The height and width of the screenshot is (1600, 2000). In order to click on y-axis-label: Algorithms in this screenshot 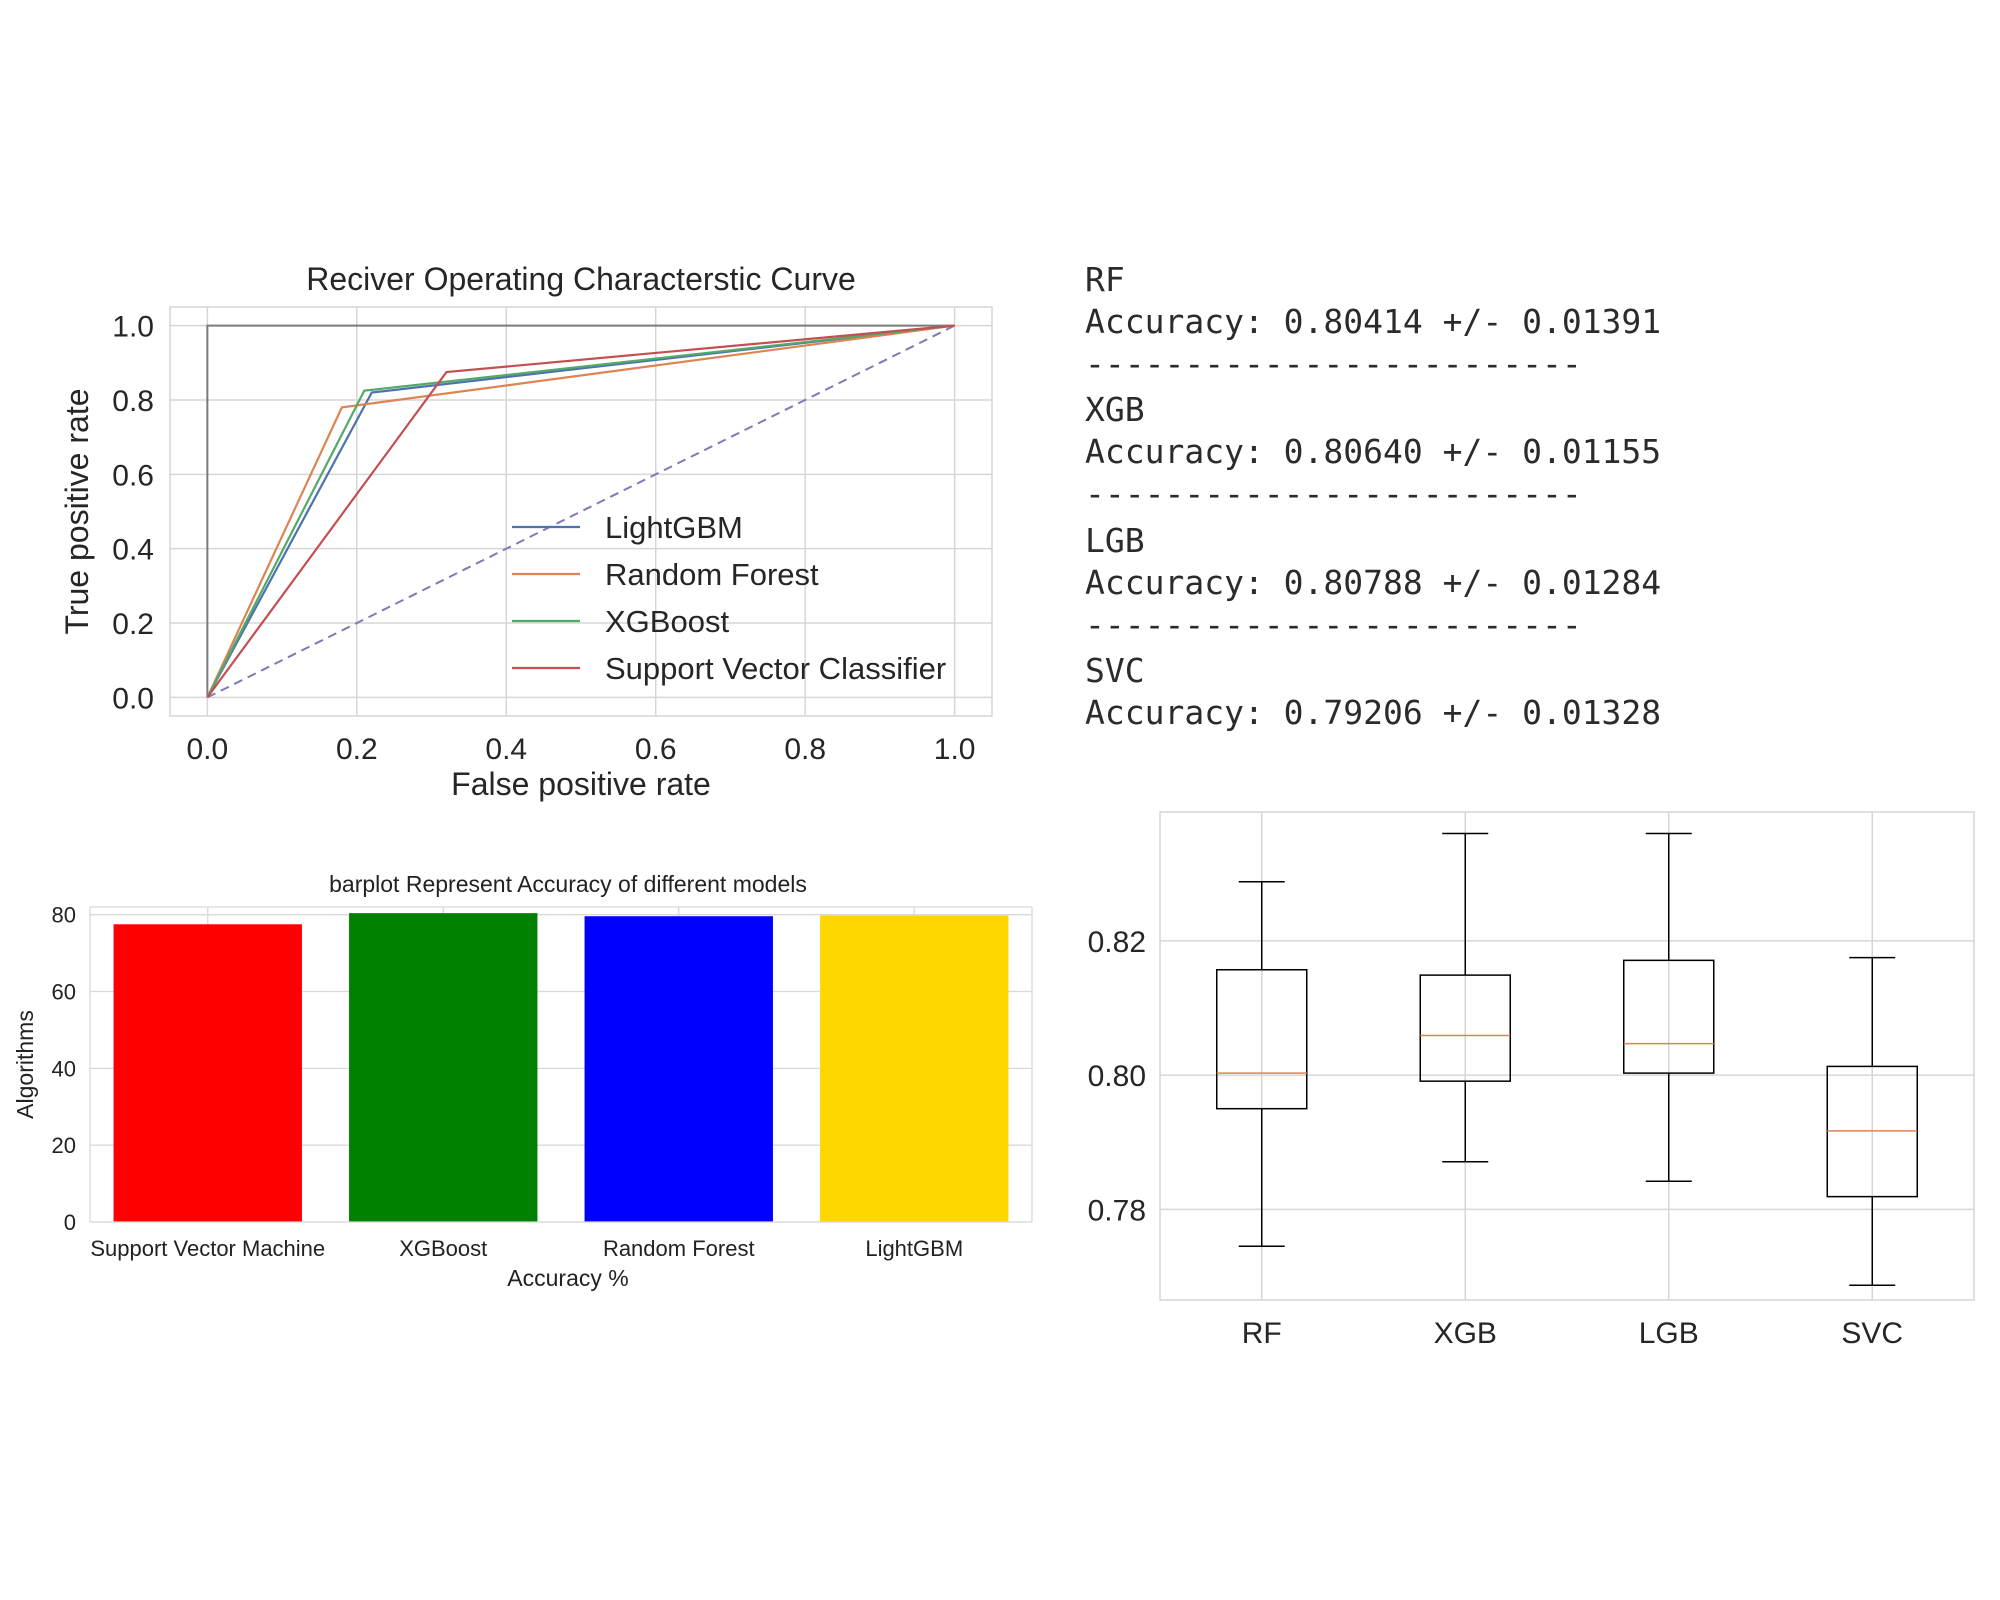, I will do `click(25, 1064)`.